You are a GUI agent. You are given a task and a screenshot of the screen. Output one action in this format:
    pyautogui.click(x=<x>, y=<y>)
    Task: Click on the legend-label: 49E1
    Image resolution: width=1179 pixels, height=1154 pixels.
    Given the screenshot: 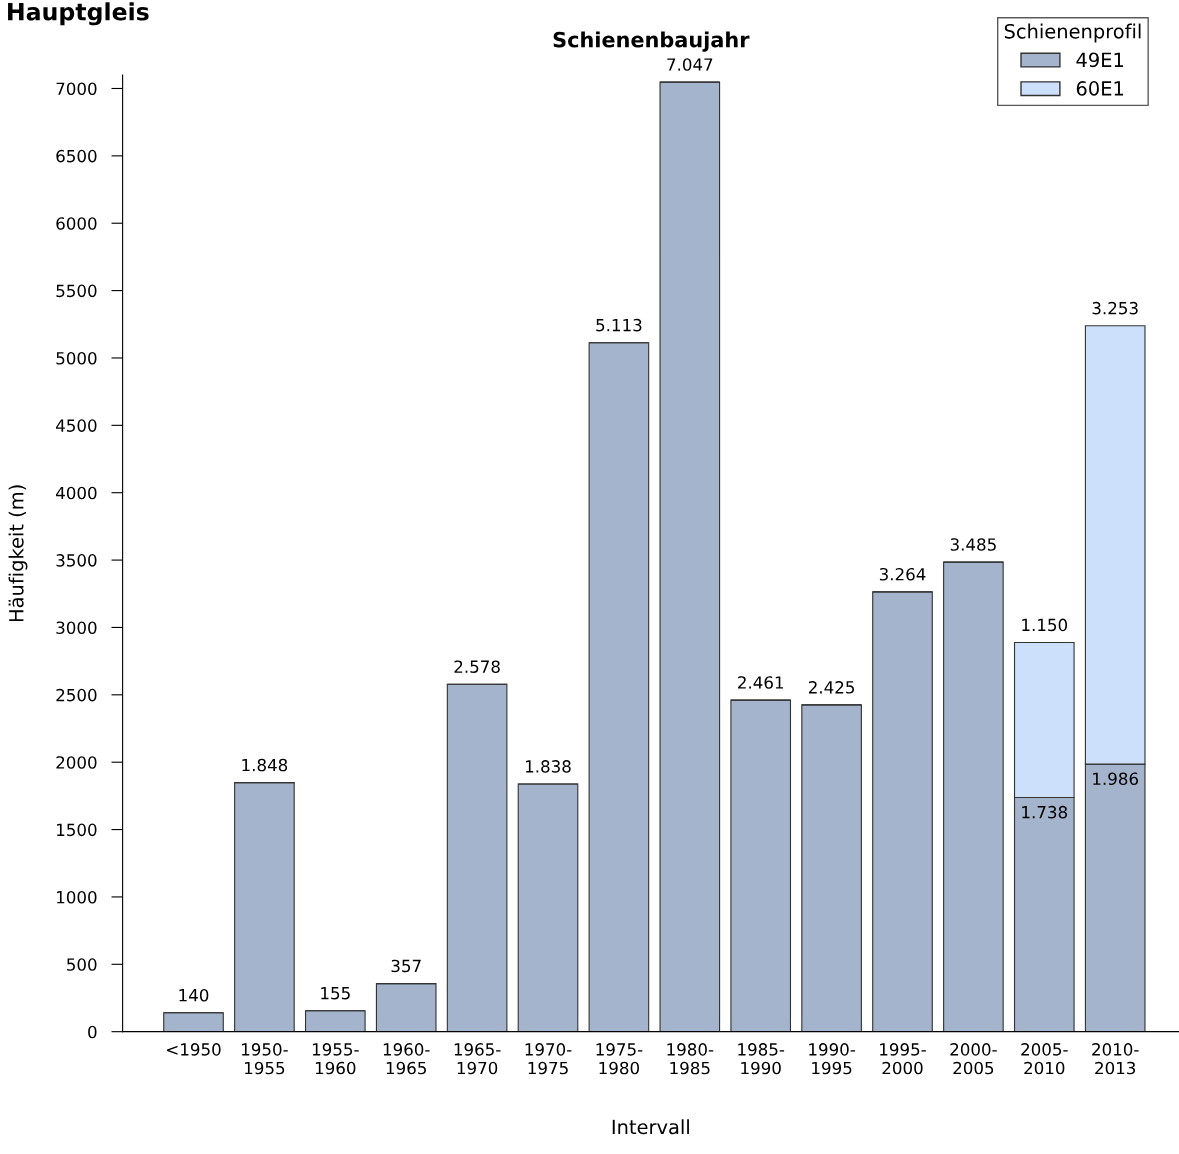 What is the action you would take?
    pyautogui.click(x=1100, y=60)
    